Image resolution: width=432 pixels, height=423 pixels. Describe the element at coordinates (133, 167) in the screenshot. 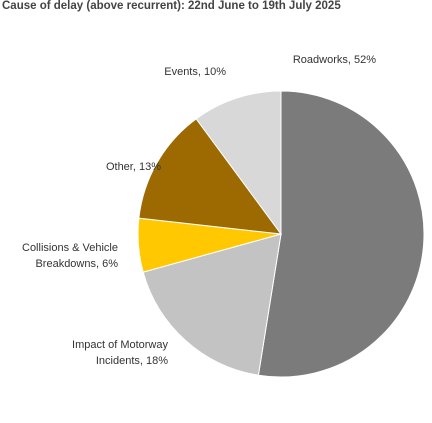

I see `slice-label: Other, 13%` at that location.